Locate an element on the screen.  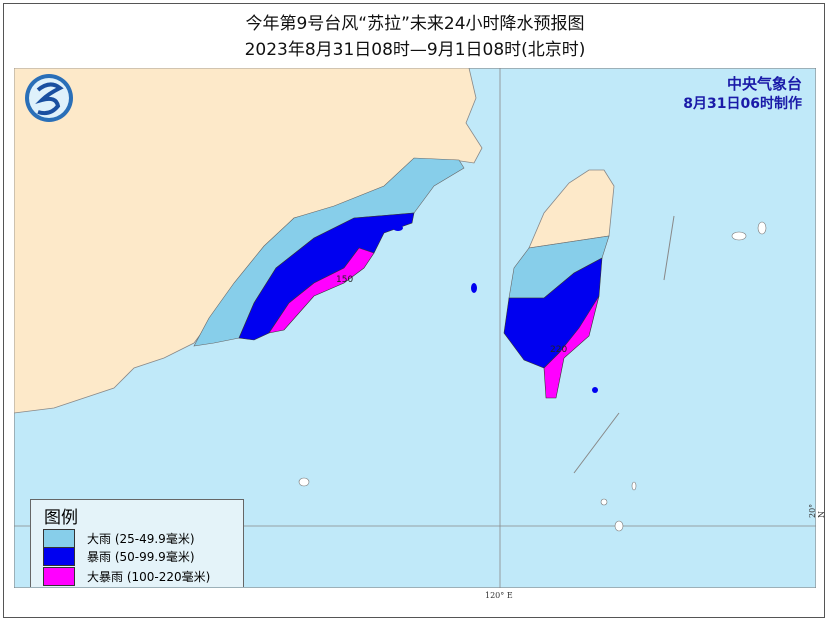
contour-label-220: 220 is located at coordinates (558, 350).